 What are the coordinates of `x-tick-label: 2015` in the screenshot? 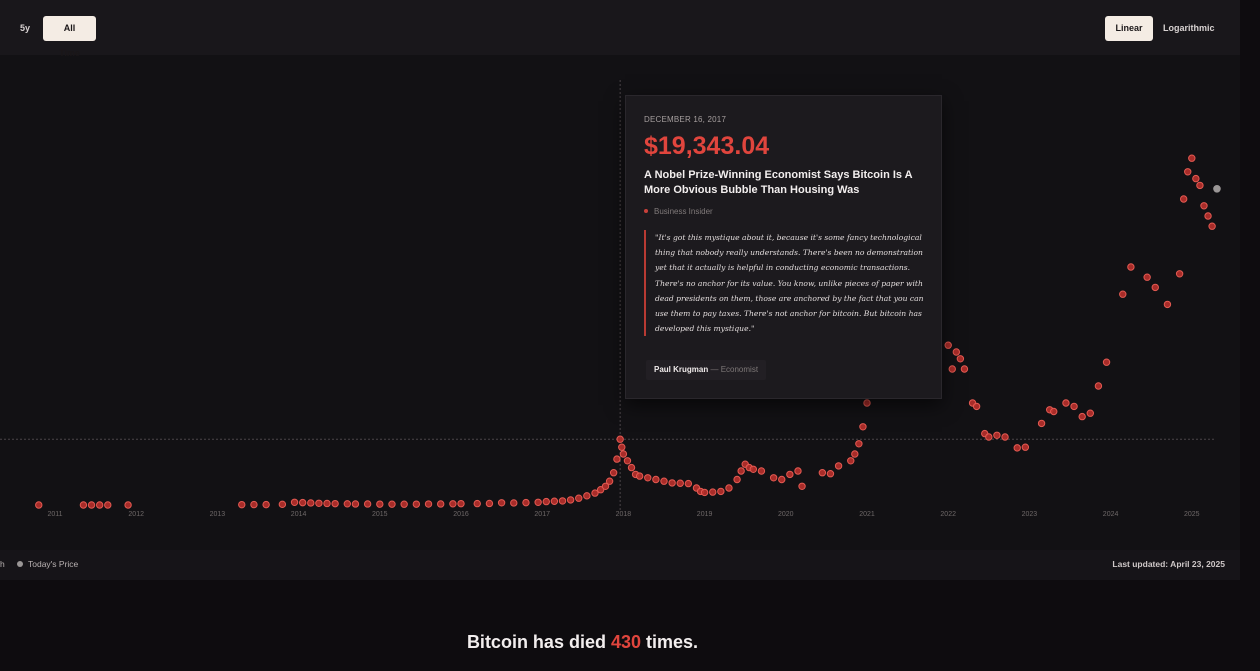 It's located at (380, 514).